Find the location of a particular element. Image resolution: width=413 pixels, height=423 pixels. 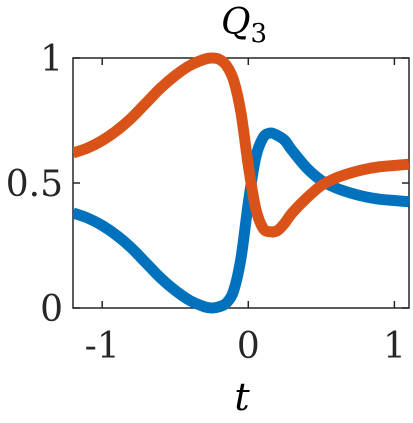

y-tick-label: 1 is located at coordinates (51, 59).